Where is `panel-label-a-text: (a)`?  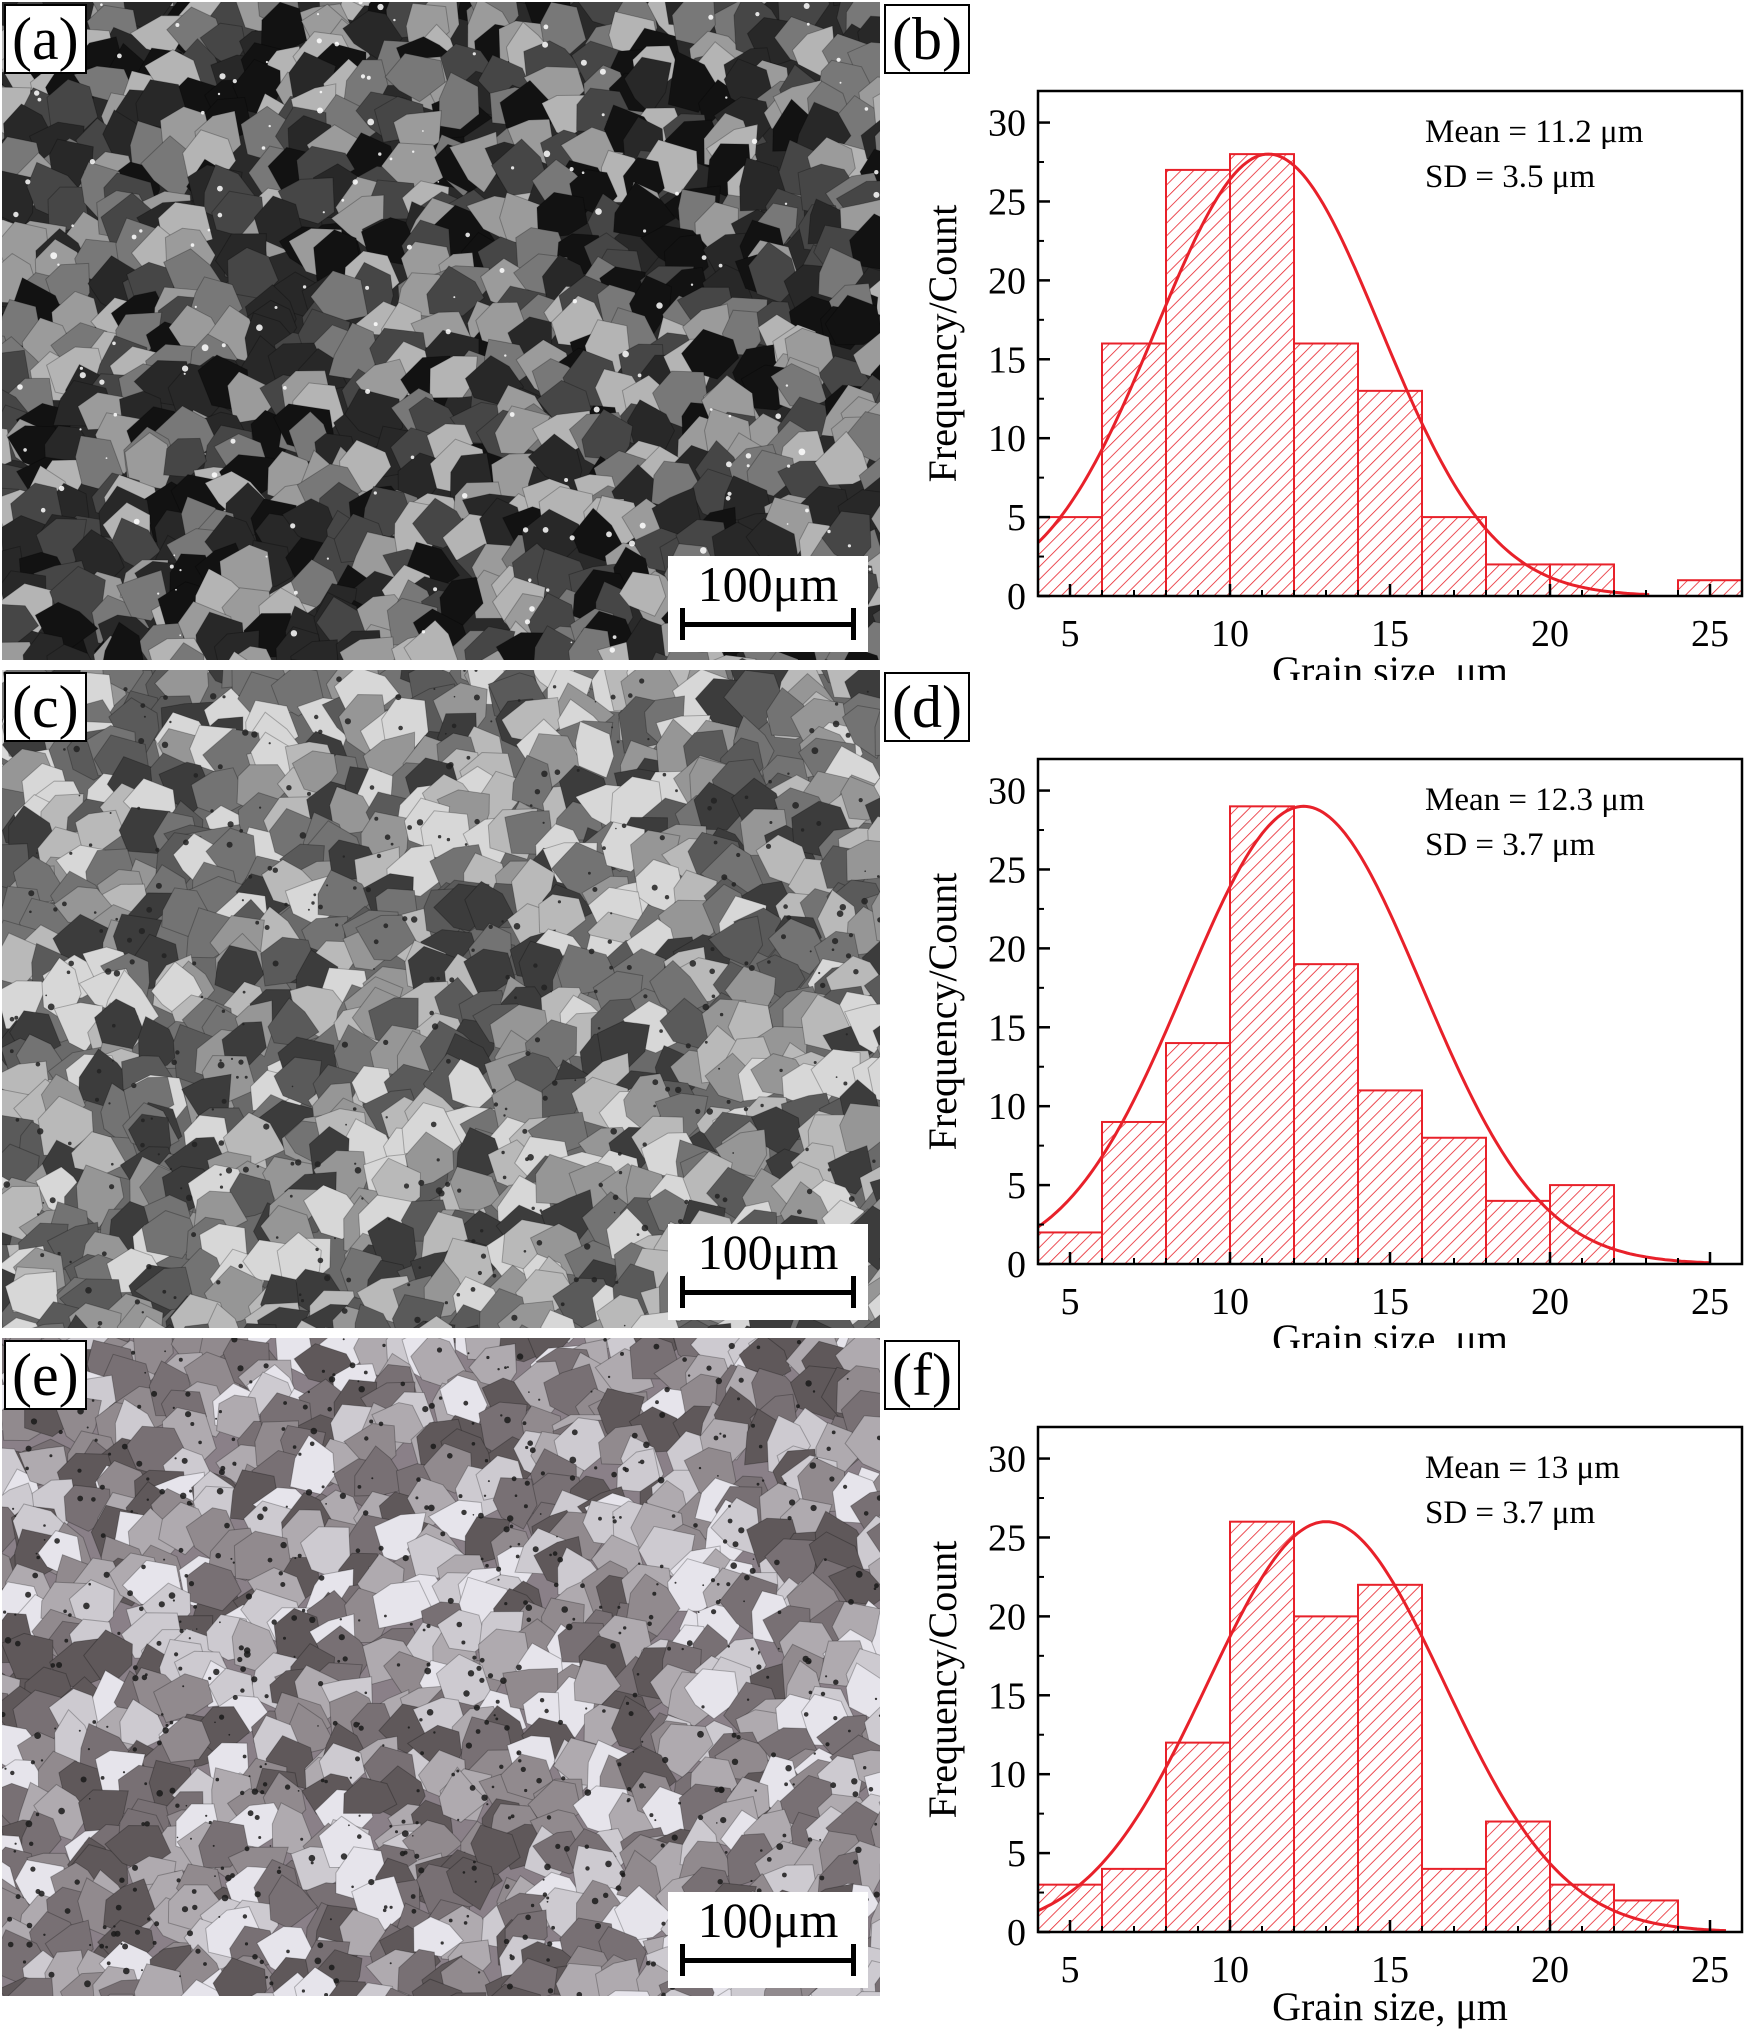 panel-label-a-text: (a) is located at coordinates (45, 39).